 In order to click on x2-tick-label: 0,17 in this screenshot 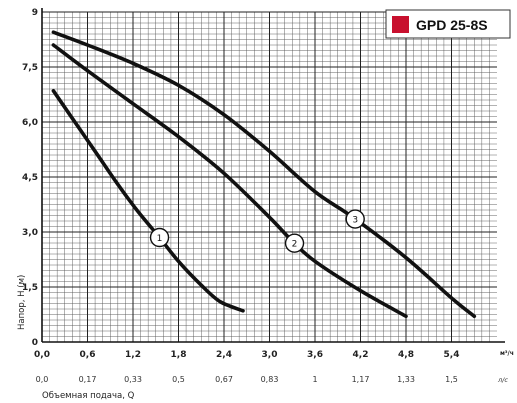, I will do `click(88, 379)`.